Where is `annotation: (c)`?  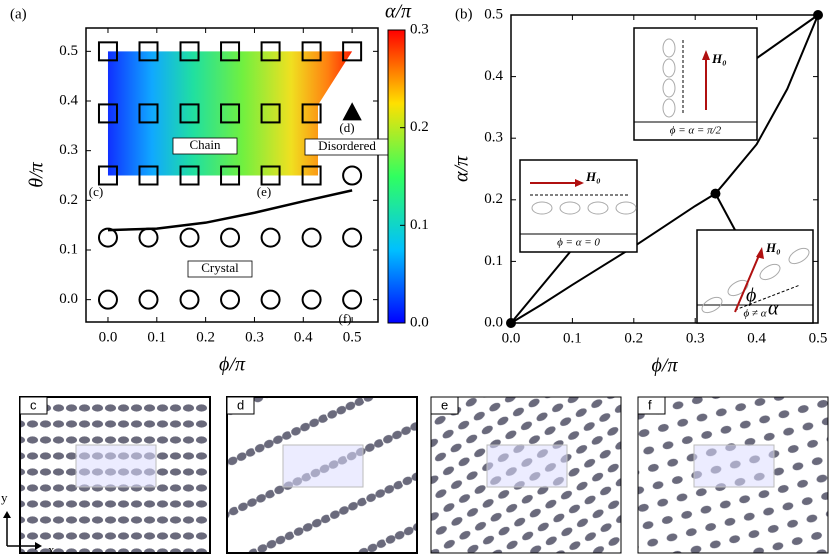 annotation: (c) is located at coordinates (96, 191).